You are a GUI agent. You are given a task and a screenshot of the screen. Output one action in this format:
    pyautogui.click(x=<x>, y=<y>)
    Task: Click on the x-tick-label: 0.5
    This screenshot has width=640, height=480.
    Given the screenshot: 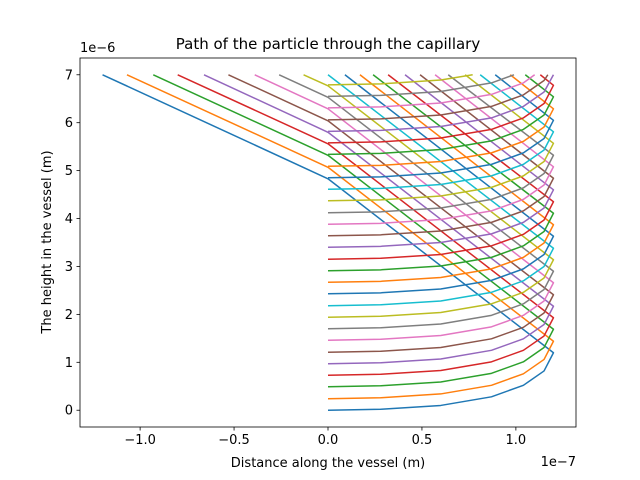 What is the action you would take?
    pyautogui.click(x=422, y=440)
    